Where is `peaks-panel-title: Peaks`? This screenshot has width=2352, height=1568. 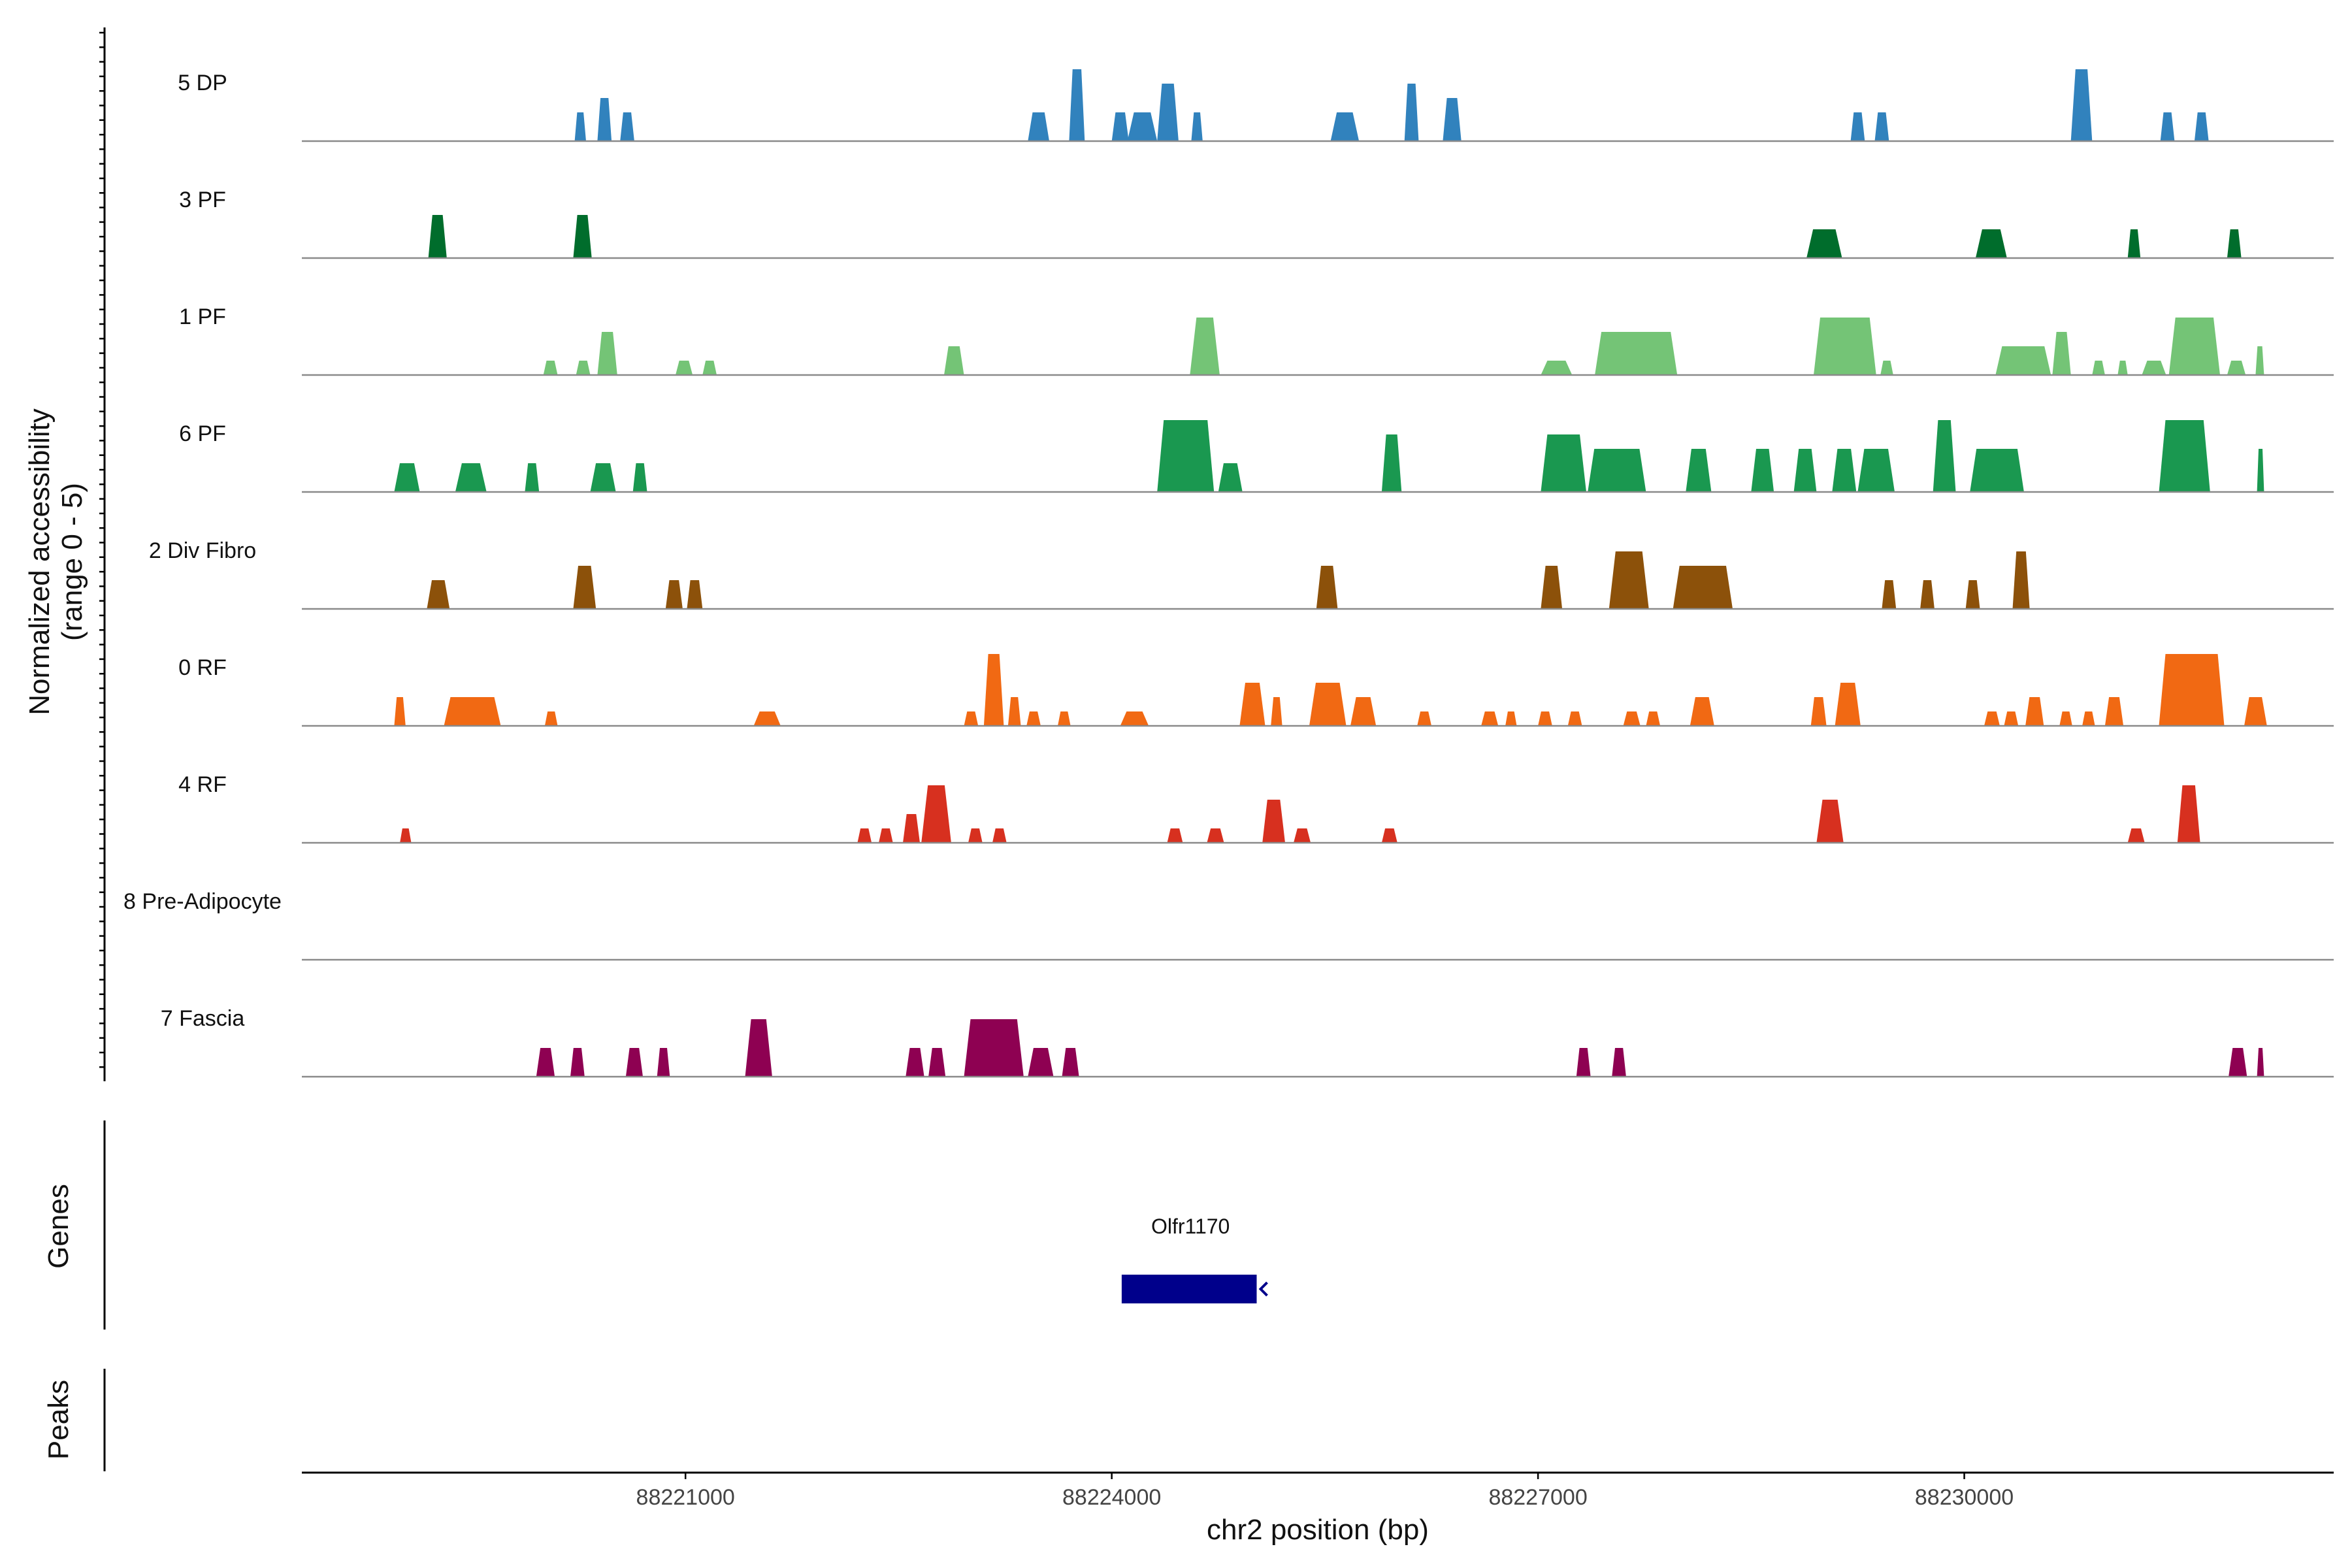
peaks-panel-title: Peaks is located at coordinates (58, 1420).